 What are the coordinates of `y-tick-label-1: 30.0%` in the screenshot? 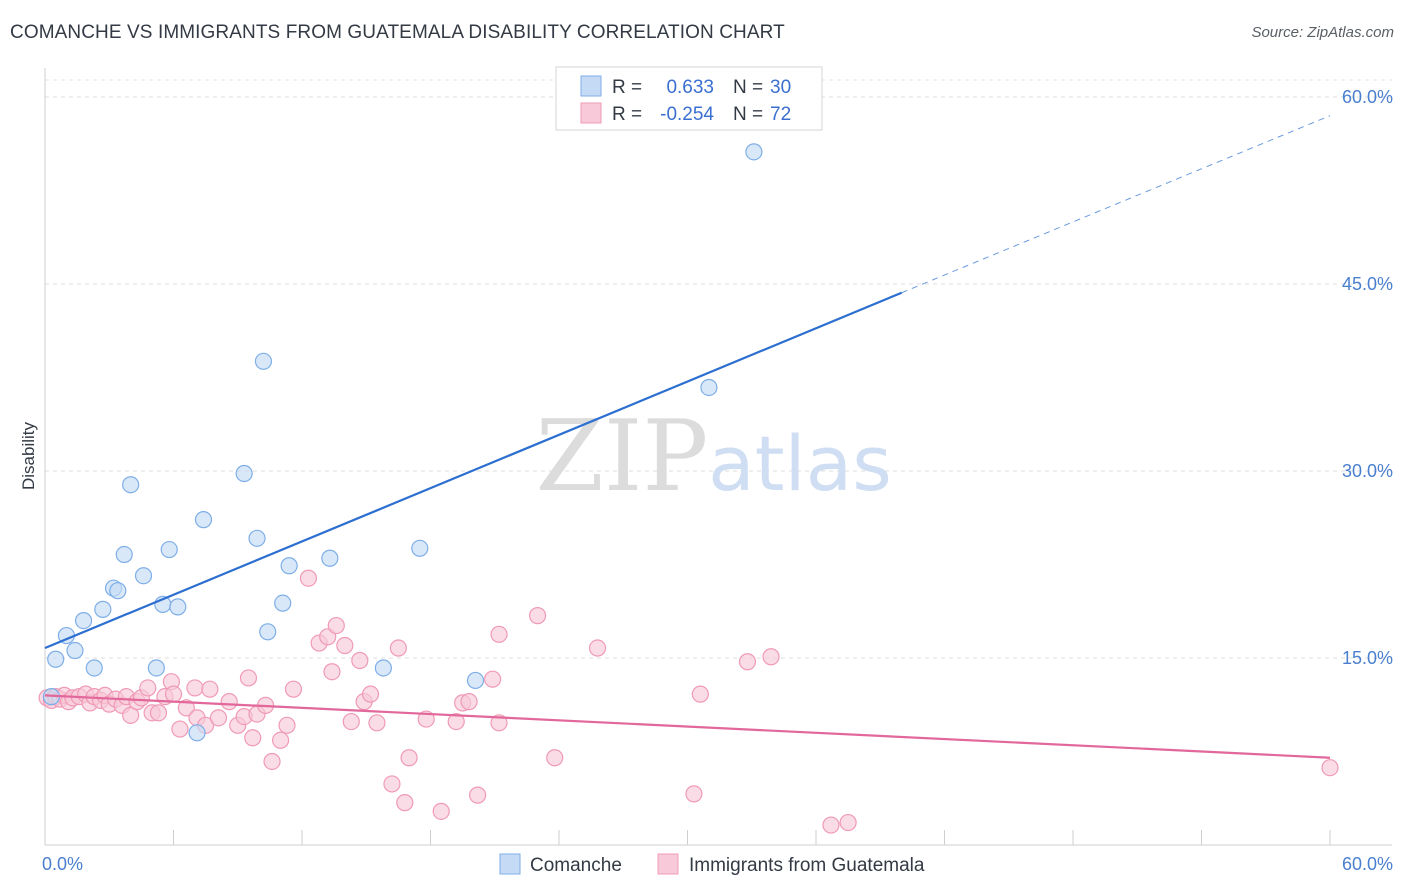 It's located at (1367, 471).